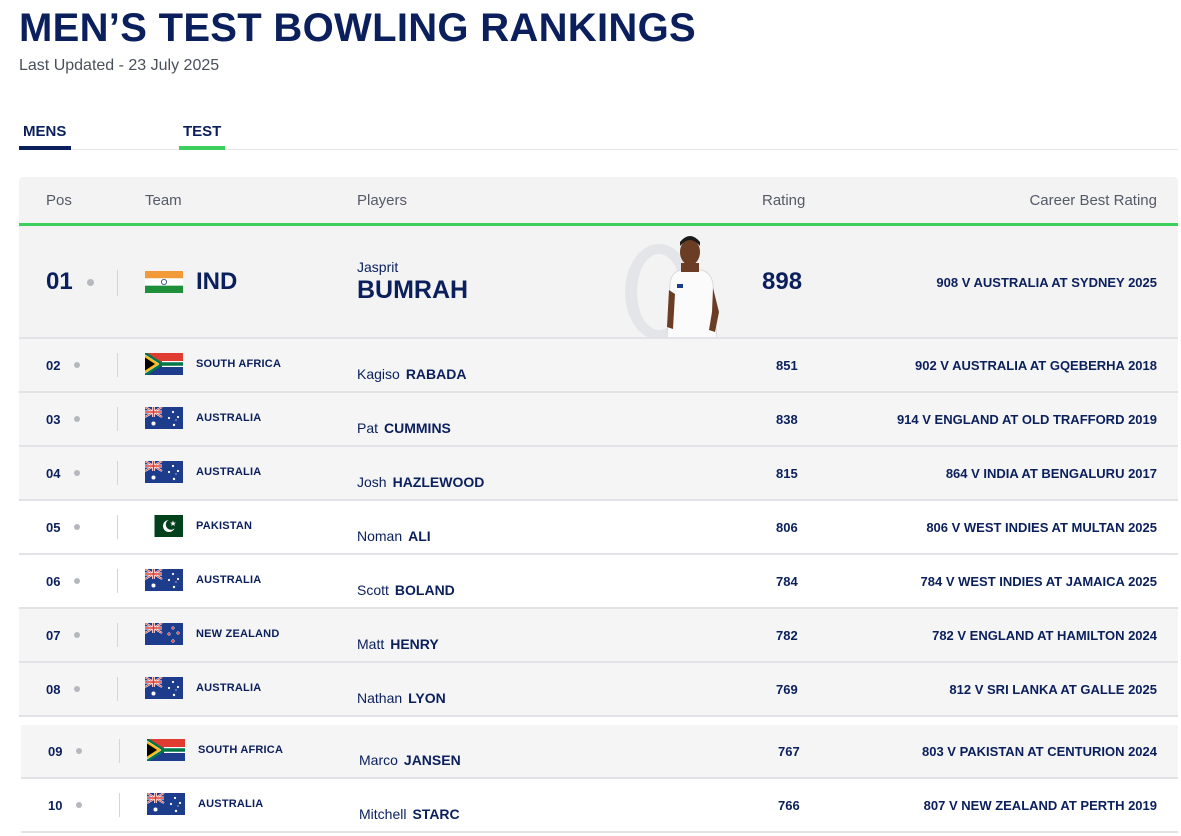 This screenshot has height=836, width=1181. I want to click on rating-value: 838, so click(787, 419).